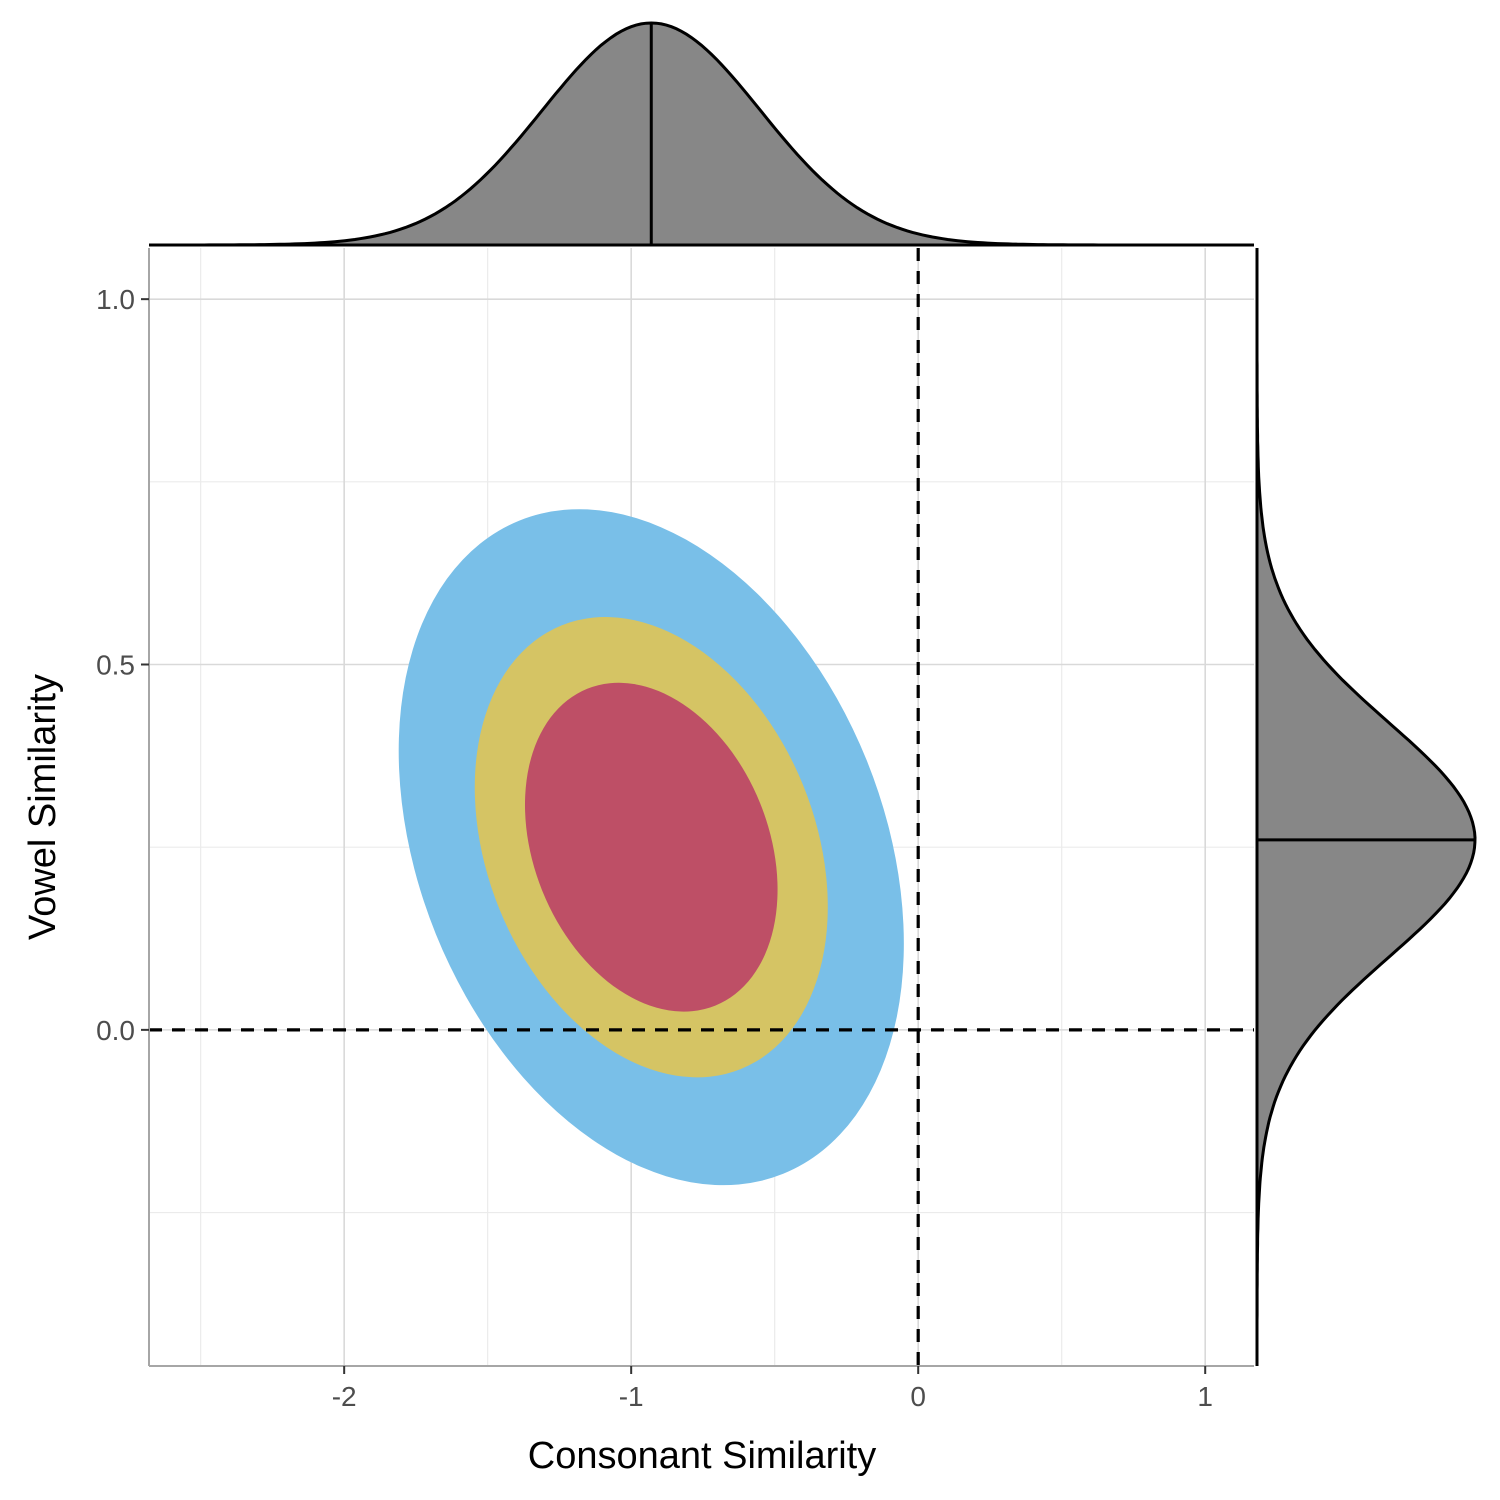 This screenshot has width=1500, height=1500. I want to click on y-tick-label: 0.5, so click(115, 665).